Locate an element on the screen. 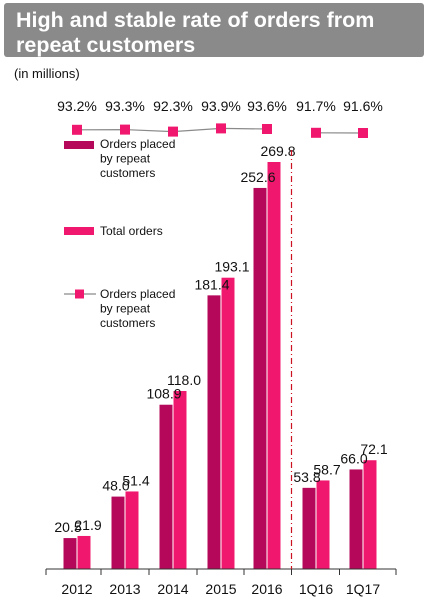  x-tick-label-2013: 2013 is located at coordinates (124, 589).